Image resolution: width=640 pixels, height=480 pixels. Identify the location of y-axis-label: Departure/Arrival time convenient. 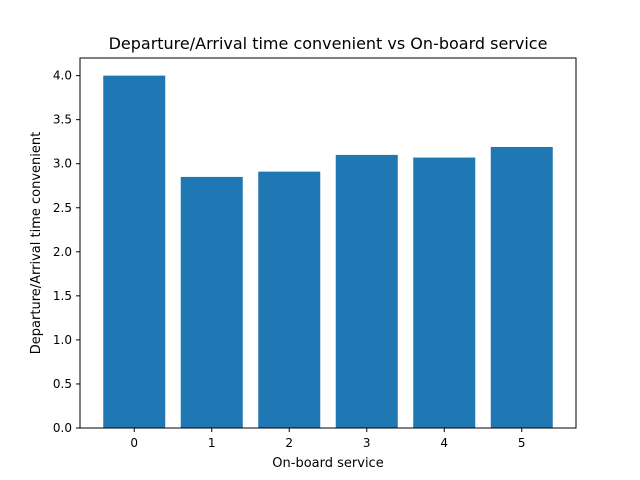
(36, 243).